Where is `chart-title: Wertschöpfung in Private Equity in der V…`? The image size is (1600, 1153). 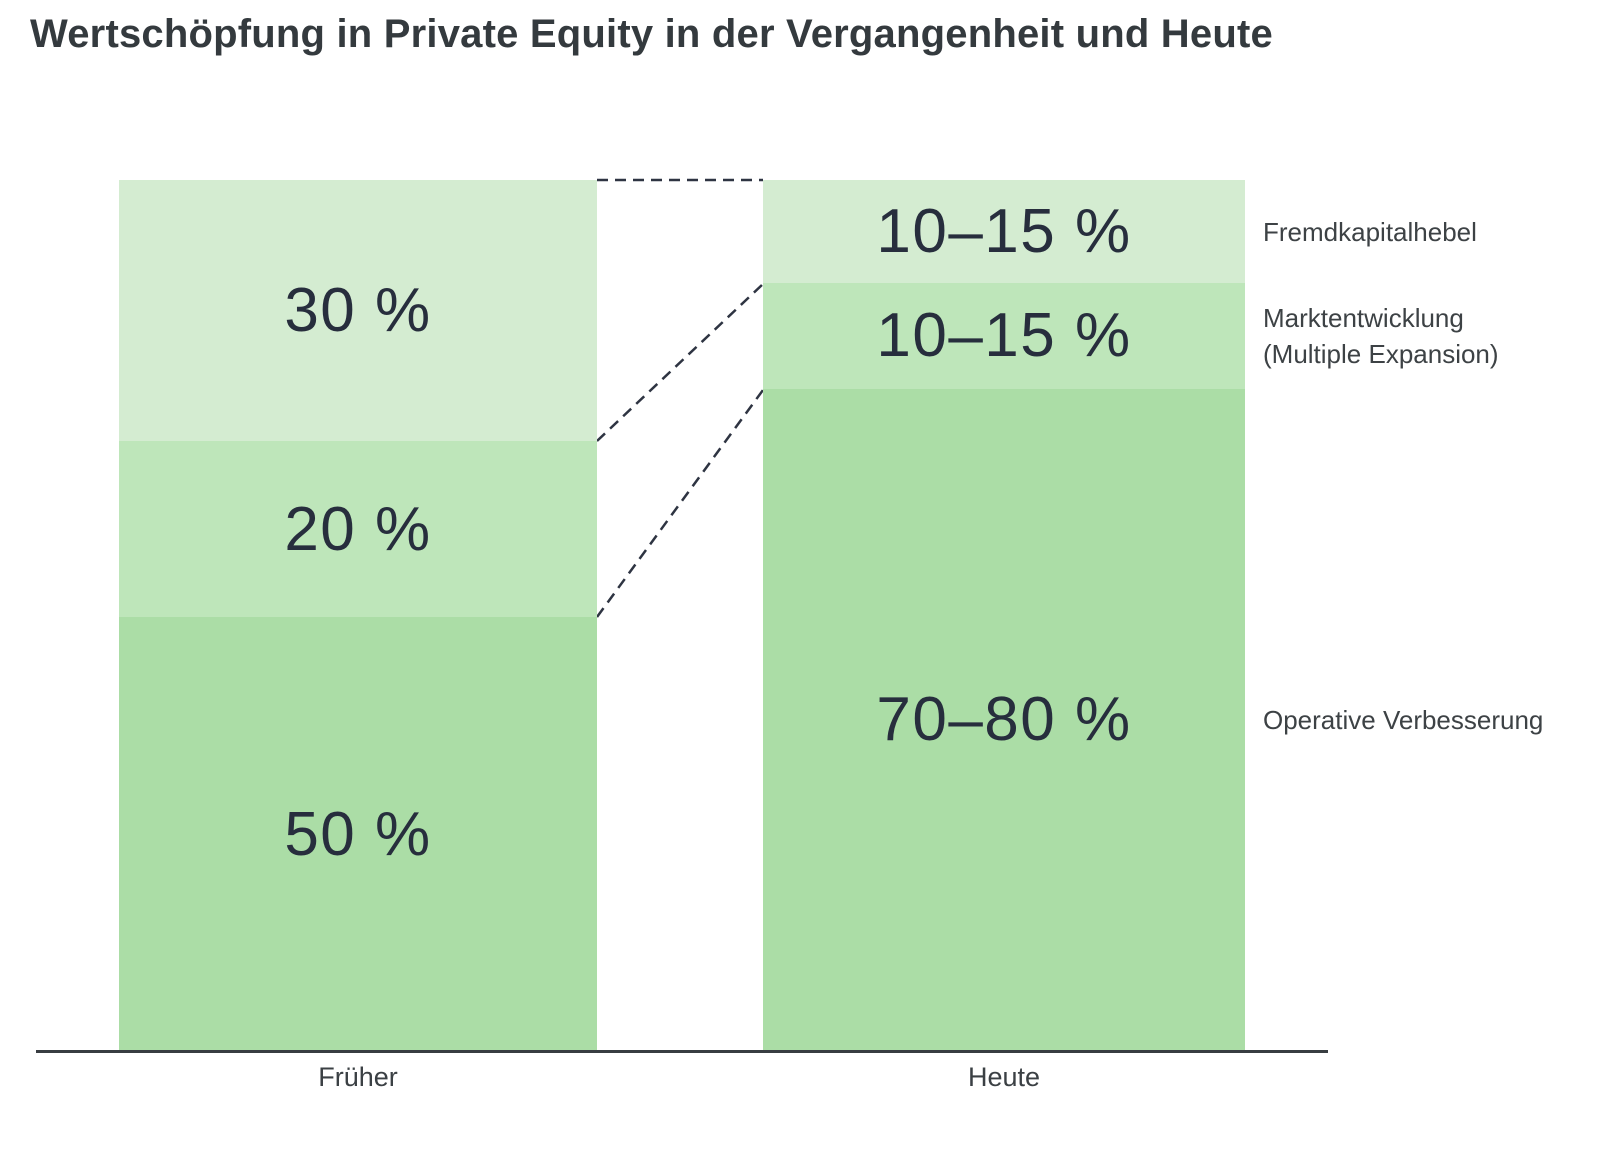 chart-title: Wertschöpfung in Private Equity in der V… is located at coordinates (651, 34).